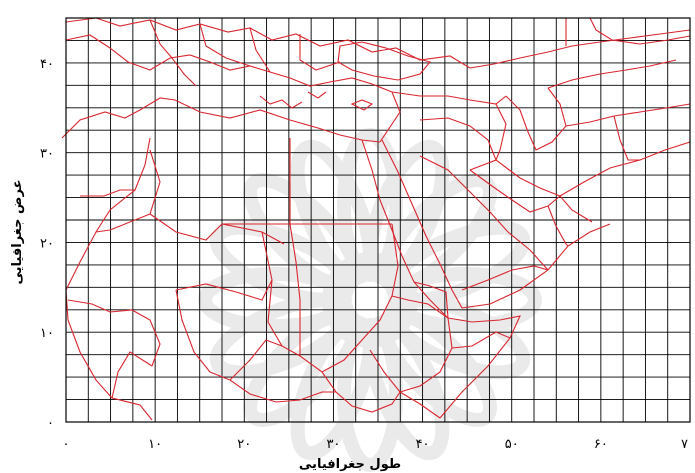 The width and height of the screenshot is (695, 473). I want to click on border-greece-islands, so click(293, 100).